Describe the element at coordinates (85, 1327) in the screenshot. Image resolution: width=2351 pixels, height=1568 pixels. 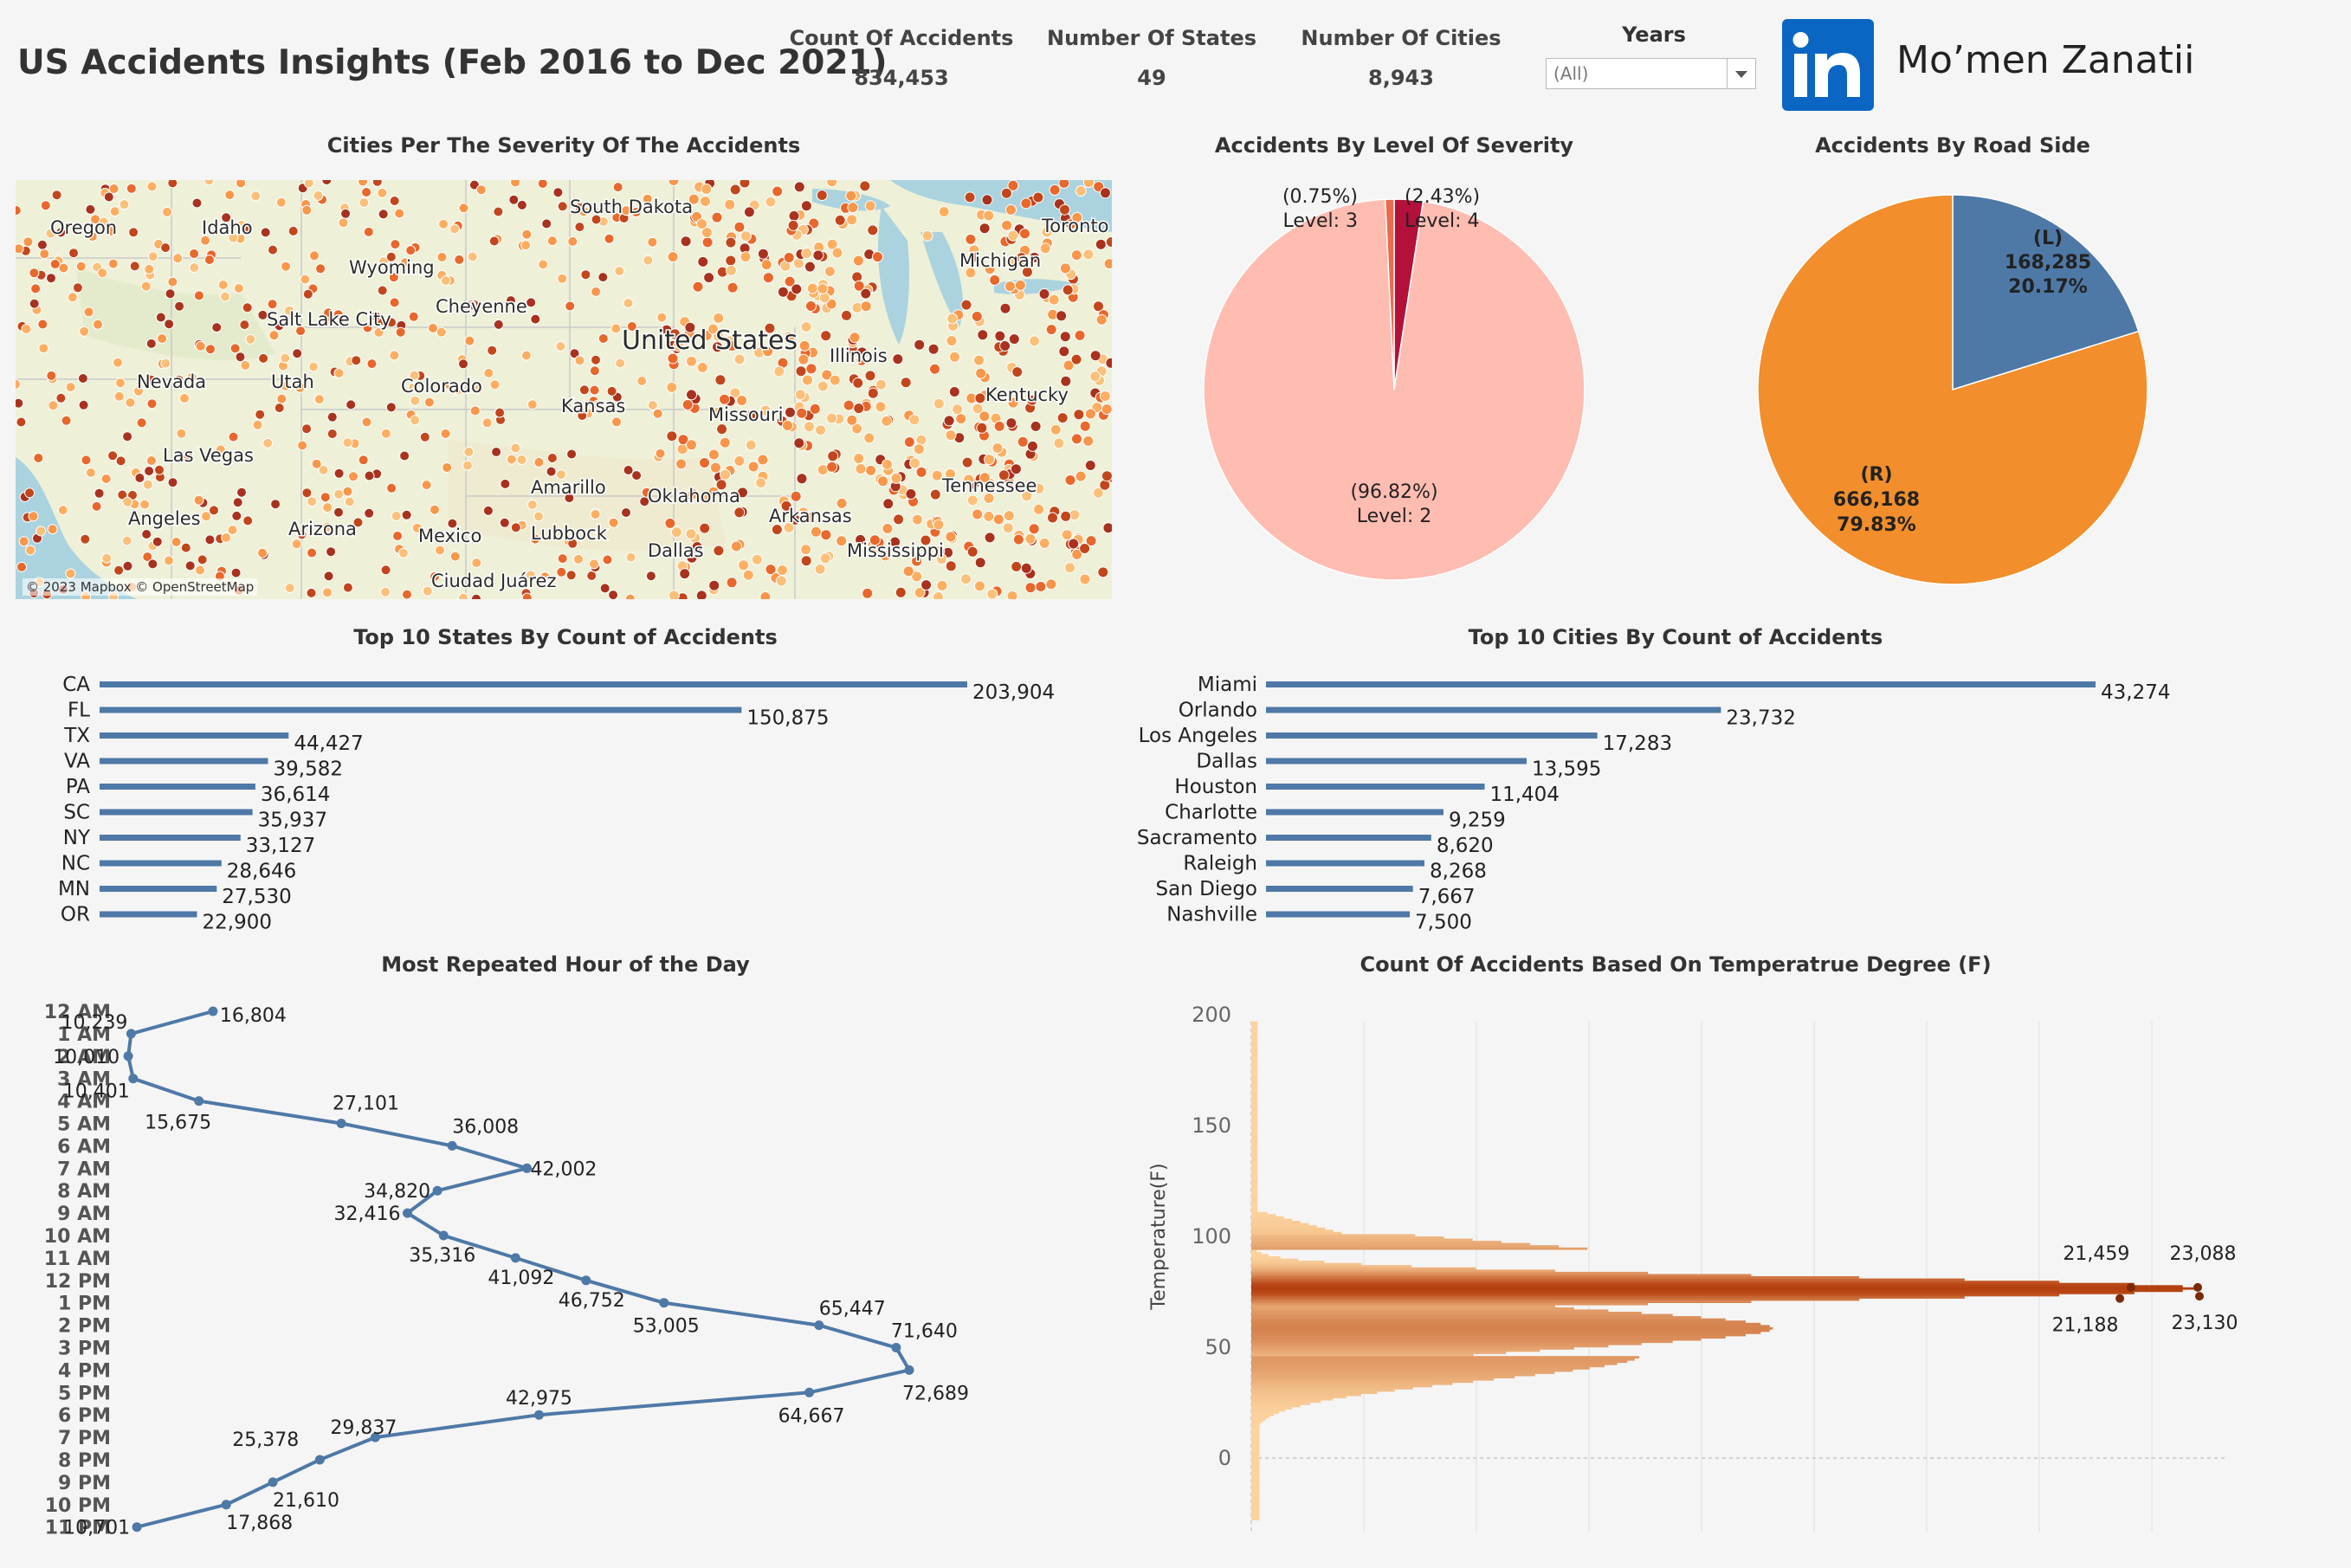
I see `hour-tick-label: 2 PM` at that location.